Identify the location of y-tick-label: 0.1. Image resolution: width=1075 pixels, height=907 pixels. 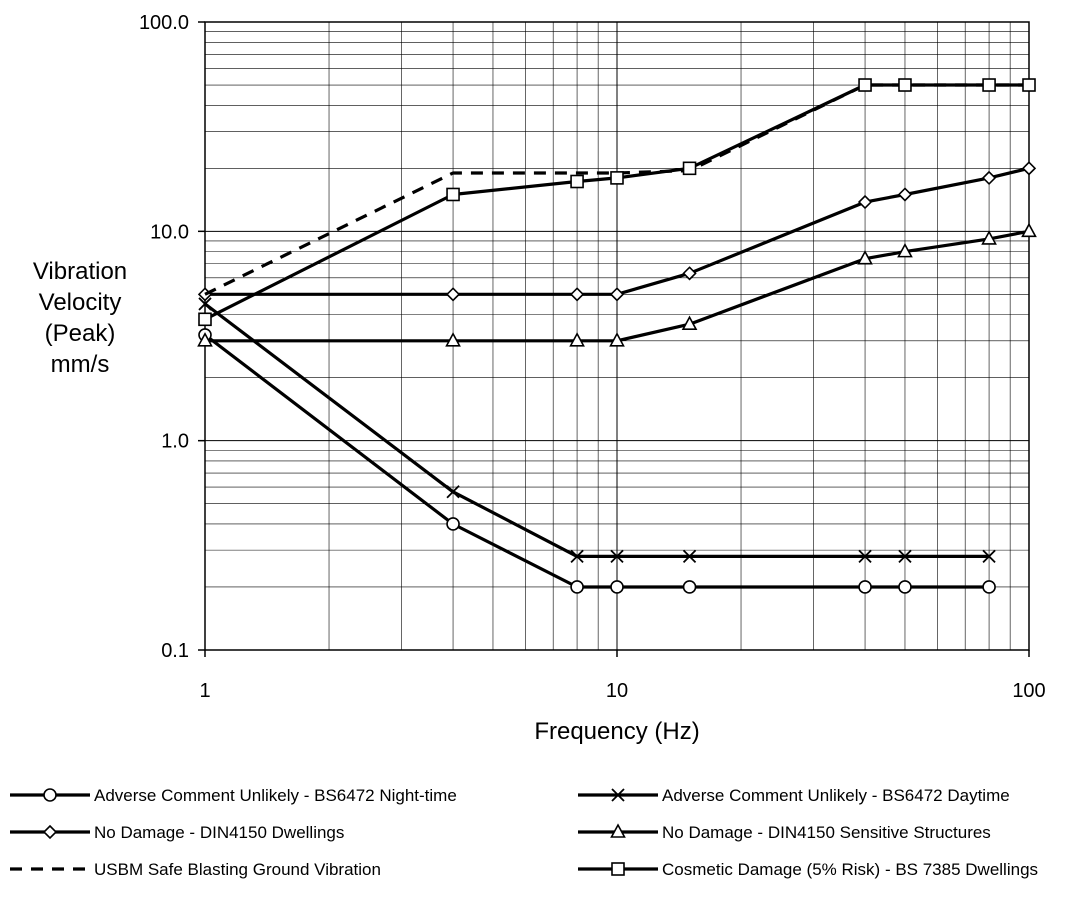
(175, 651).